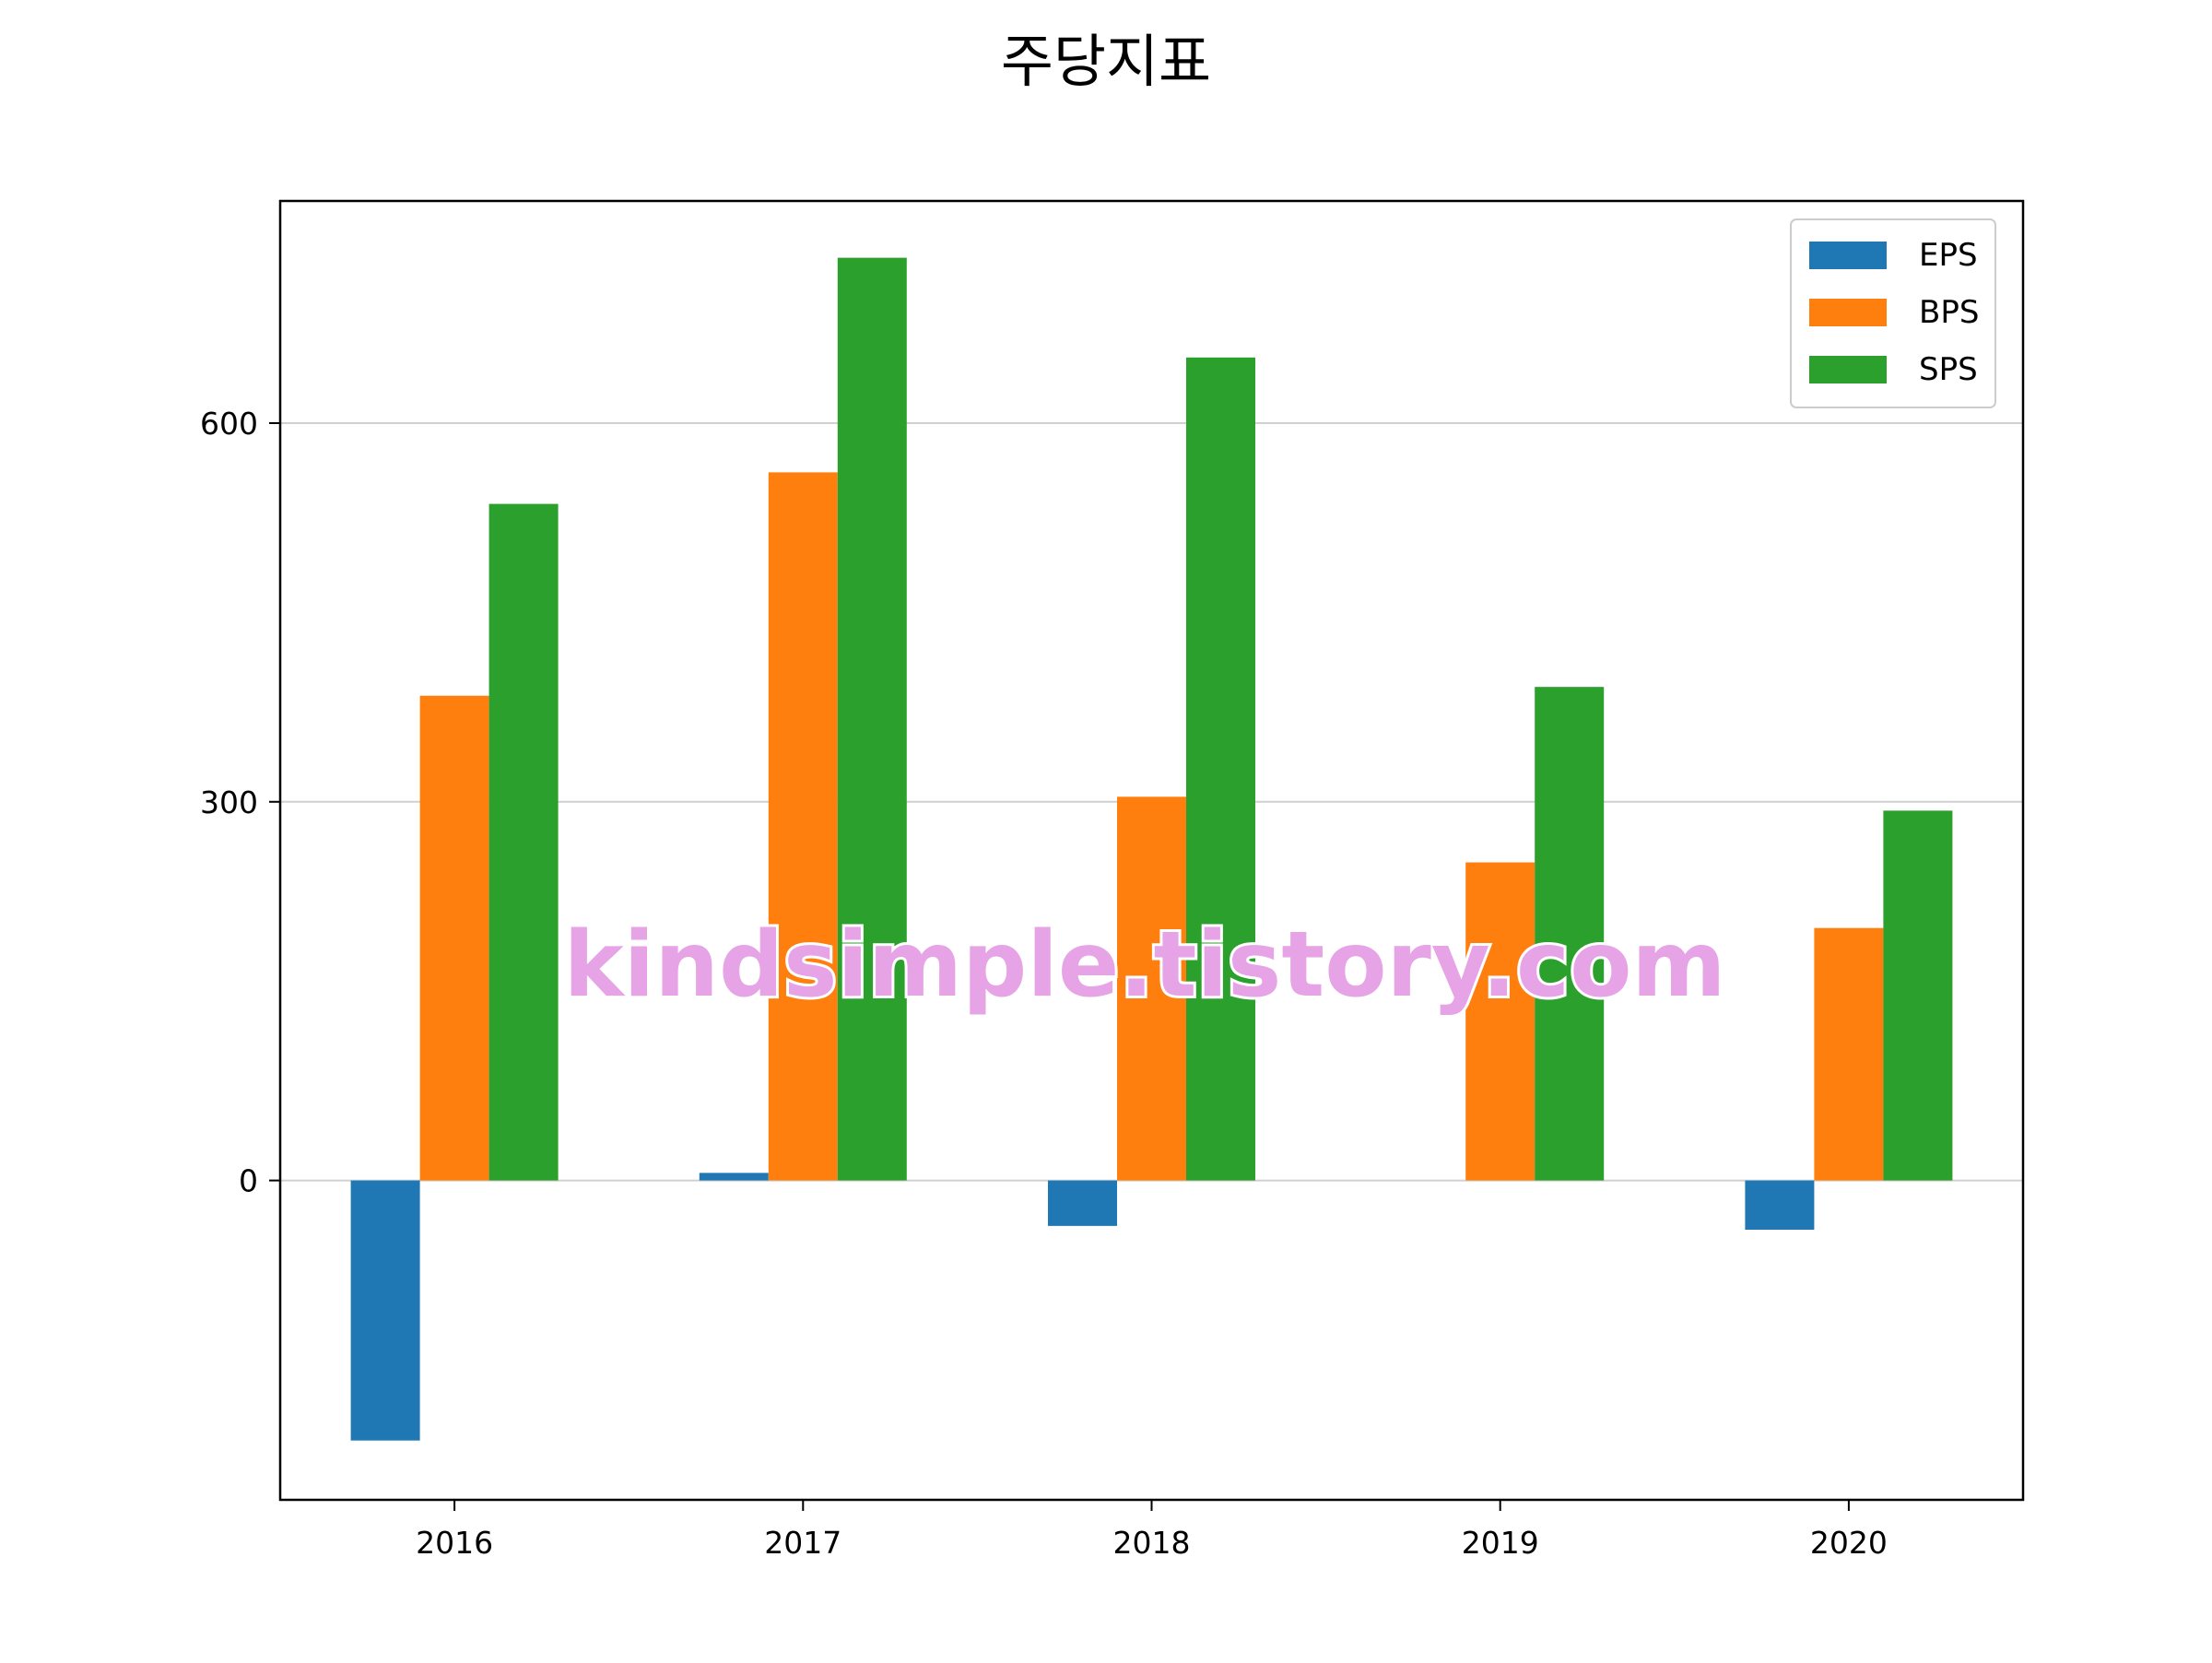 The width and height of the screenshot is (2212, 1663). What do you see at coordinates (523, 842) in the screenshot?
I see `bar-sps-2016` at bounding box center [523, 842].